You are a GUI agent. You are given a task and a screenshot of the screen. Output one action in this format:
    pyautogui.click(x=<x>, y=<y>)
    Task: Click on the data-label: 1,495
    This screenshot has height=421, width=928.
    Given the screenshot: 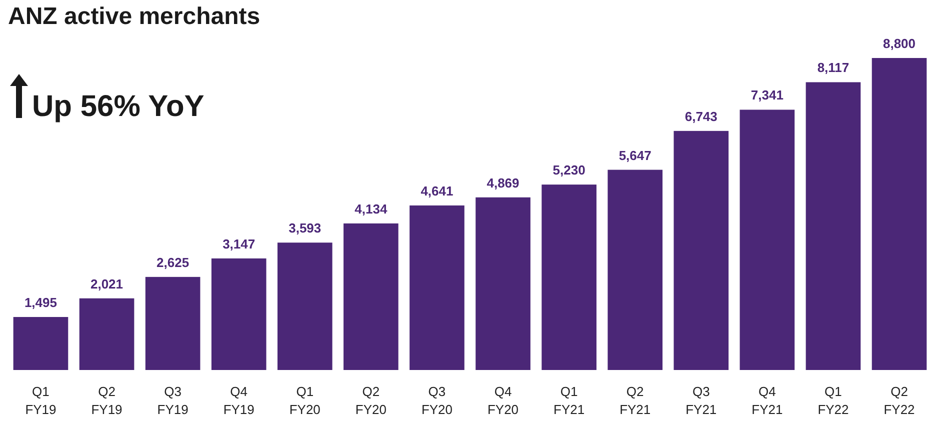 What is the action you would take?
    pyautogui.click(x=40, y=302)
    